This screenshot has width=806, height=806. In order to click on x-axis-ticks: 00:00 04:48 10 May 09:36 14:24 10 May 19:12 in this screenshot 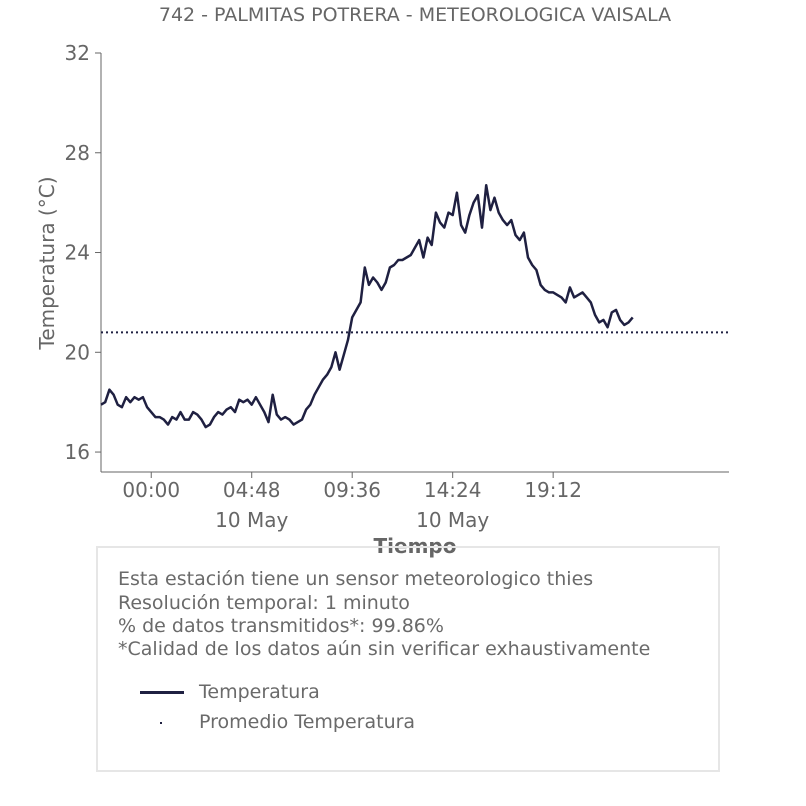, I will do `click(352, 502)`.